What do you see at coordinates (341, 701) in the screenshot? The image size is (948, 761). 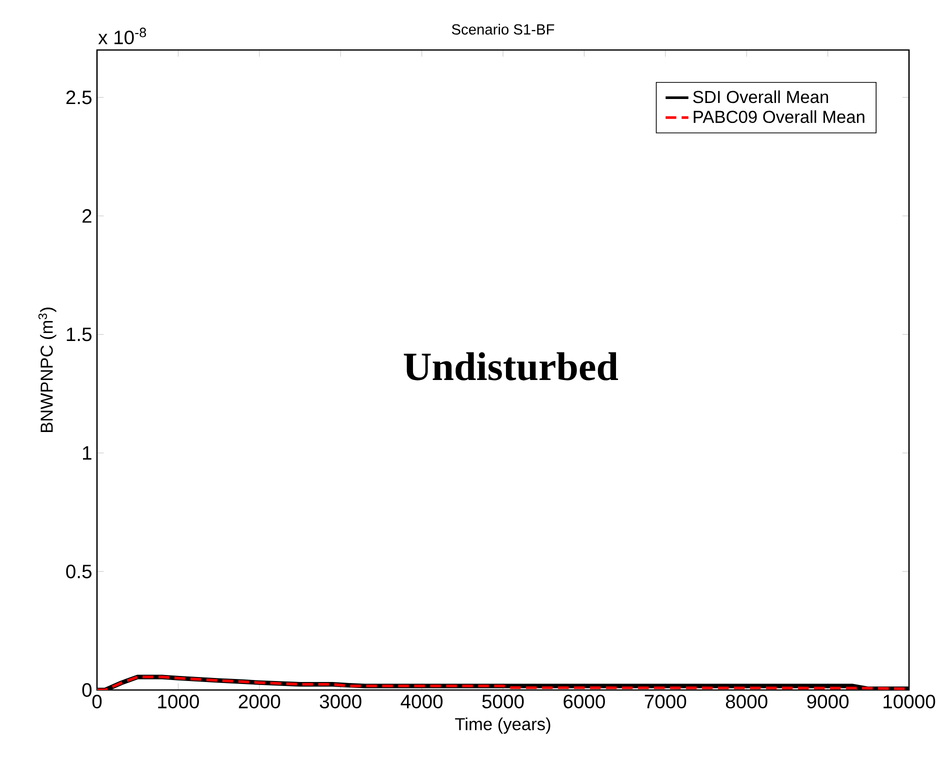 I see `x-tick-label: 3000` at bounding box center [341, 701].